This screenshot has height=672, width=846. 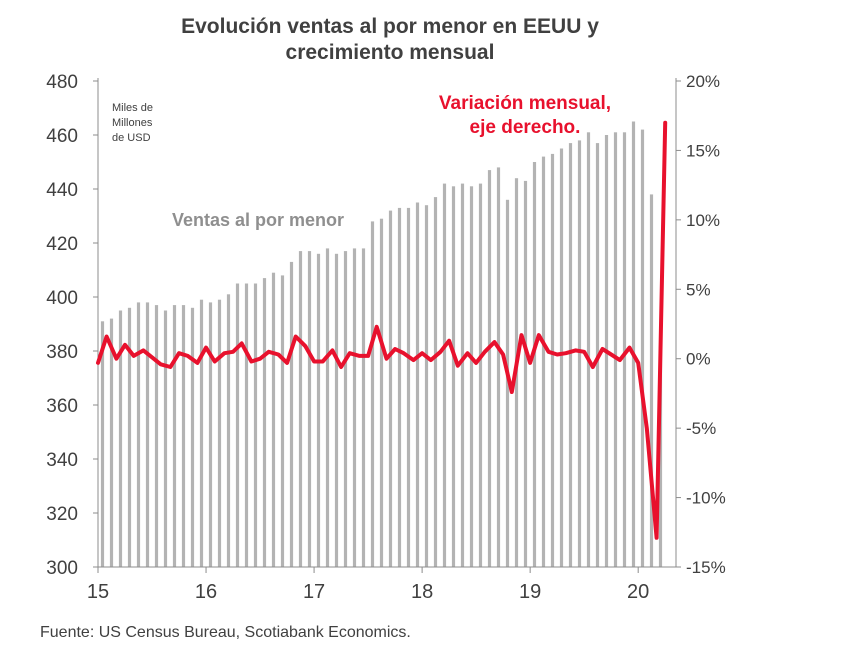 What do you see at coordinates (698, 289) in the screenshot?
I see `right-tick-label: 5%` at bounding box center [698, 289].